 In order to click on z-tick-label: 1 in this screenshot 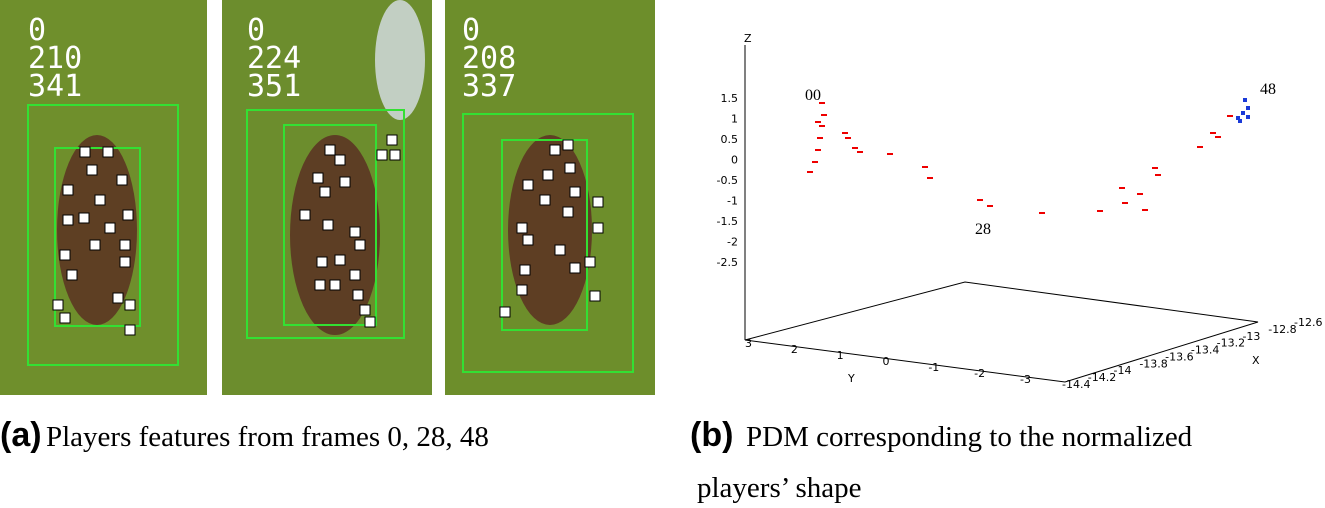, I will do `click(734, 119)`.